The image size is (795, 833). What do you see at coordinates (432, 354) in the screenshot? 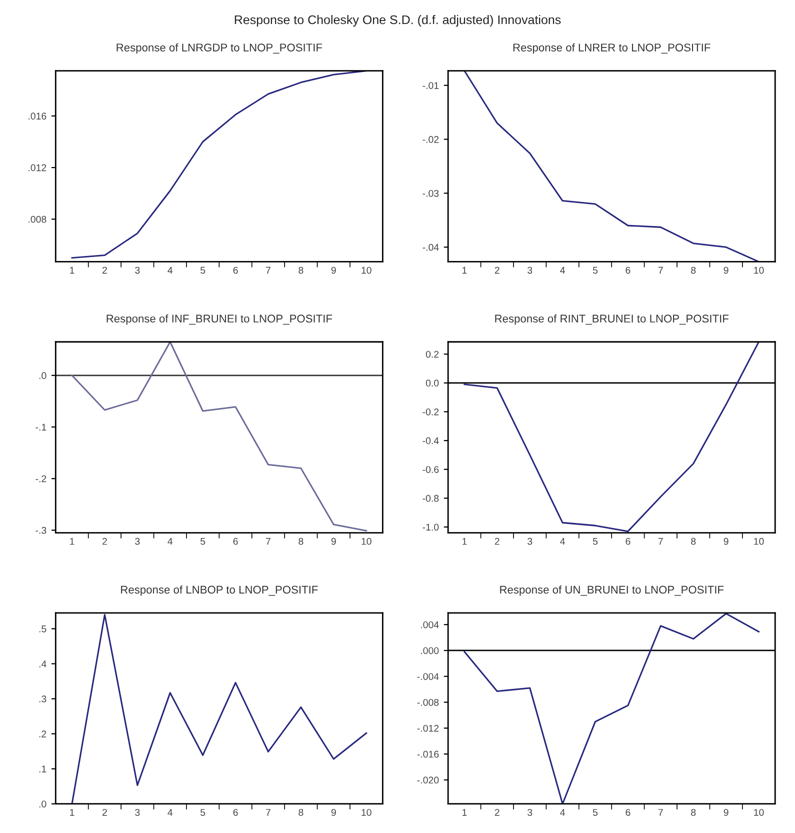
I see `y-tick-label: 0.2` at bounding box center [432, 354].